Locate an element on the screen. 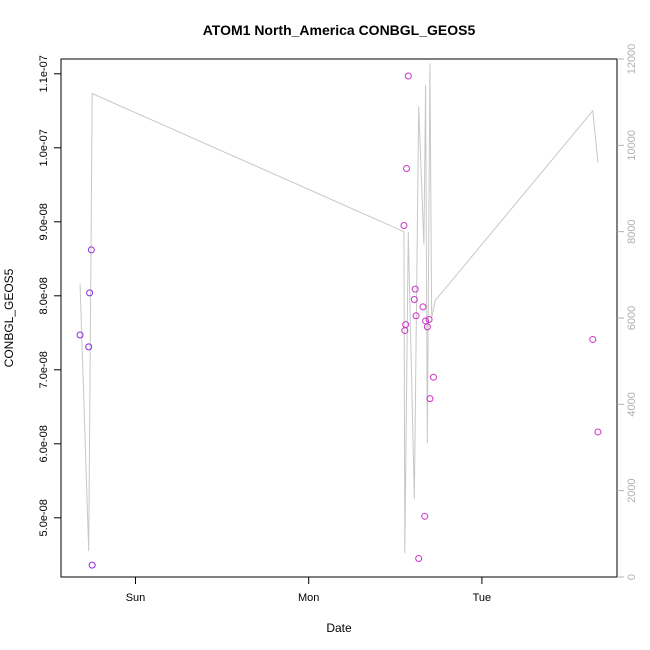 Image resolution: width=650 pixels, height=650 pixels. y-tick-label: 8.0e-08 is located at coordinates (44, 295).